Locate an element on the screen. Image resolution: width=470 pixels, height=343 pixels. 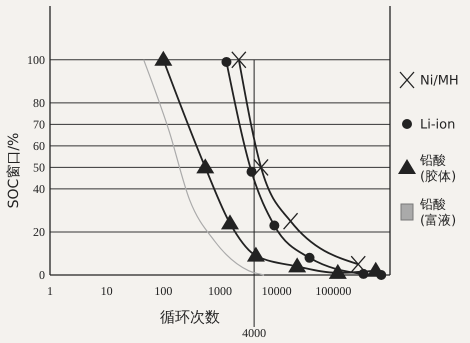
x-tick-label: 1 is located at coordinates (50, 291).